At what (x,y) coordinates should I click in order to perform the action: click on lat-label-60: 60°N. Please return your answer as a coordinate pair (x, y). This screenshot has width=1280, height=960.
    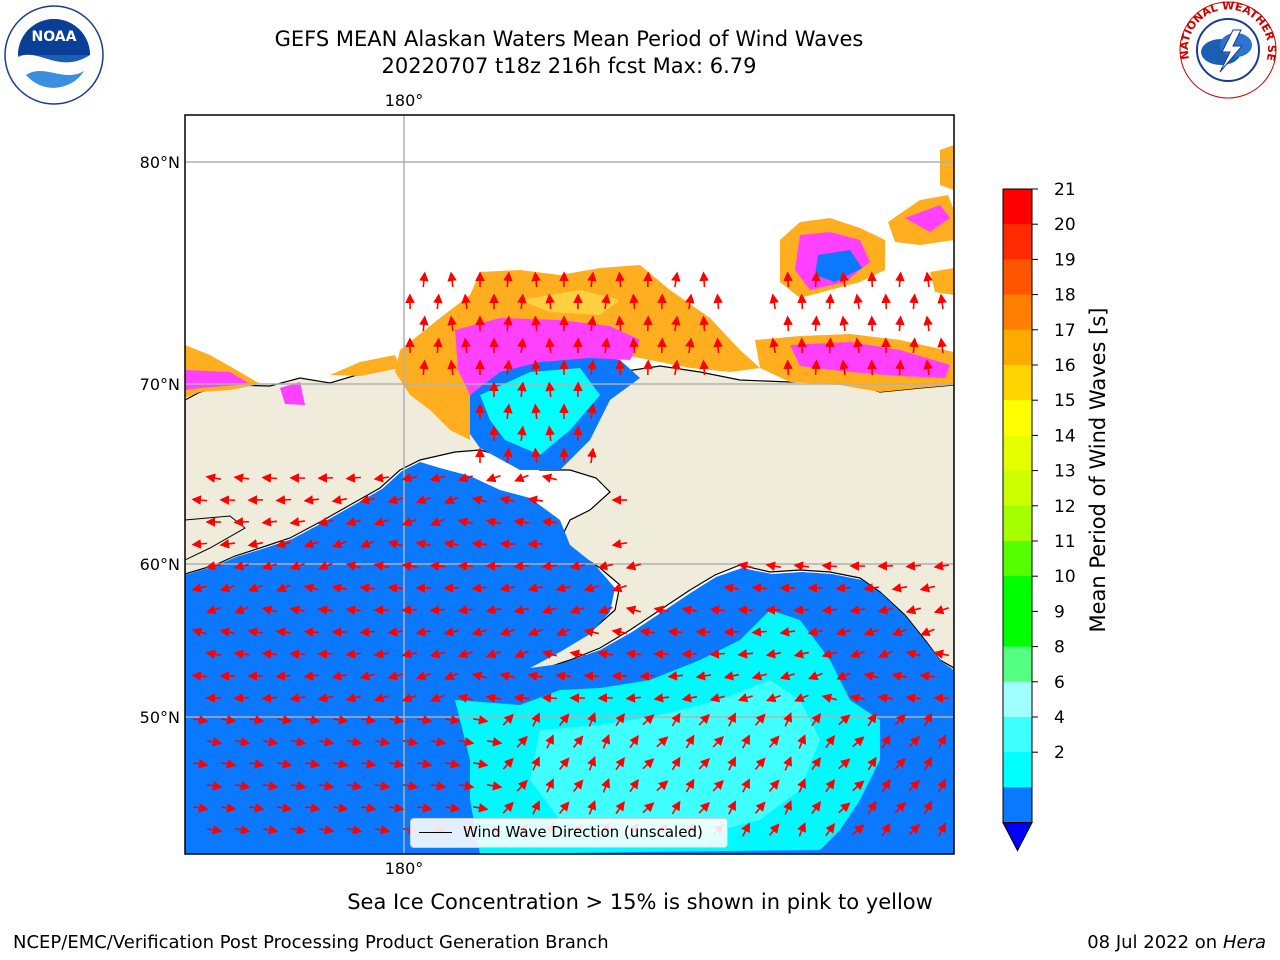
    Looking at the image, I should click on (160, 564).